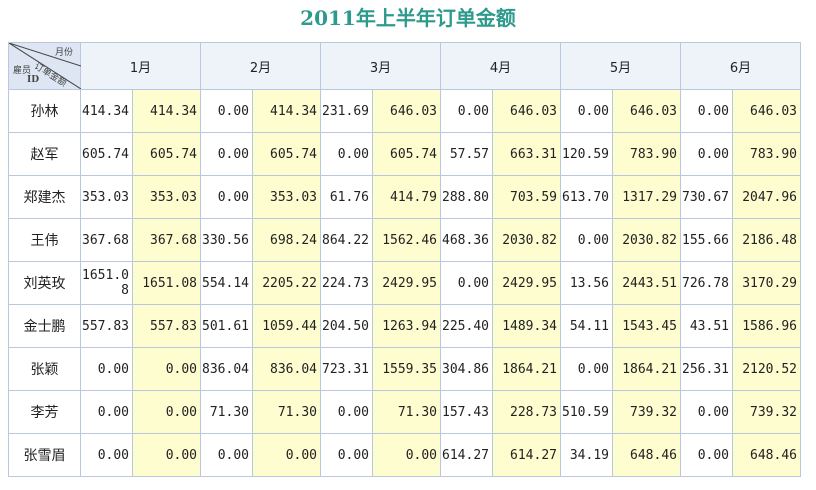  I want to click on monthly-amount-cell: 1651.08, so click(106, 283).